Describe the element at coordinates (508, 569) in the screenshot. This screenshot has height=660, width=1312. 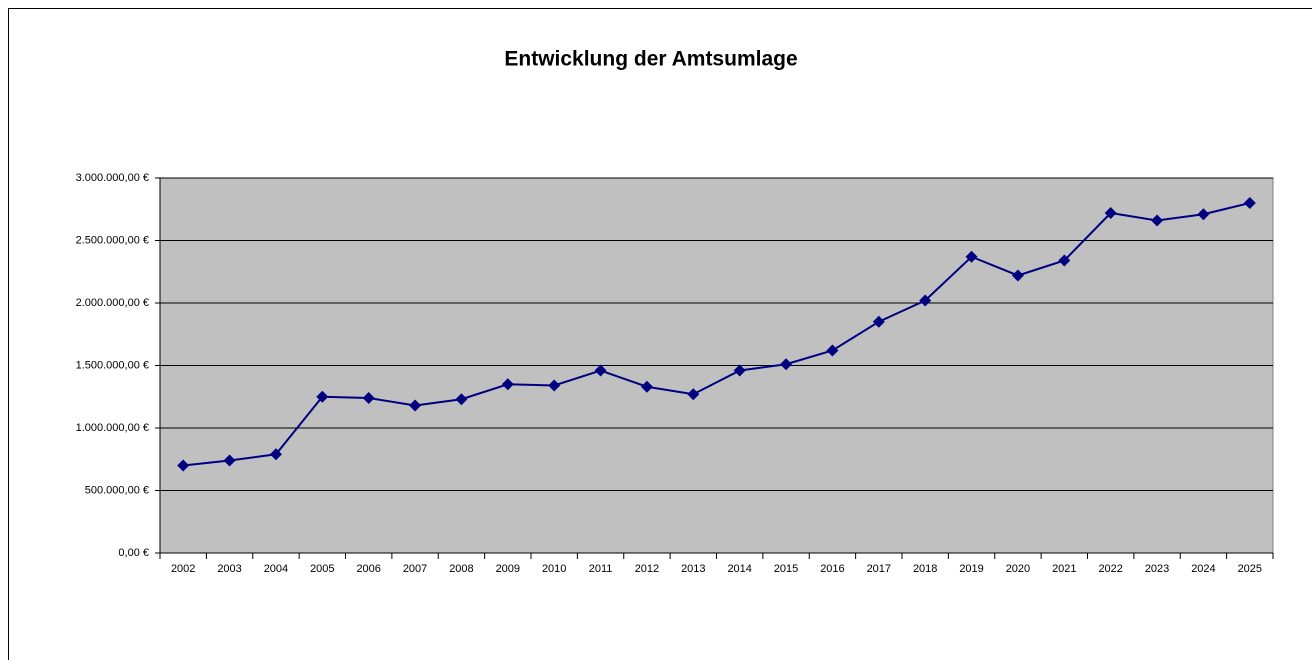
I see `x-tick-label: 2009` at that location.